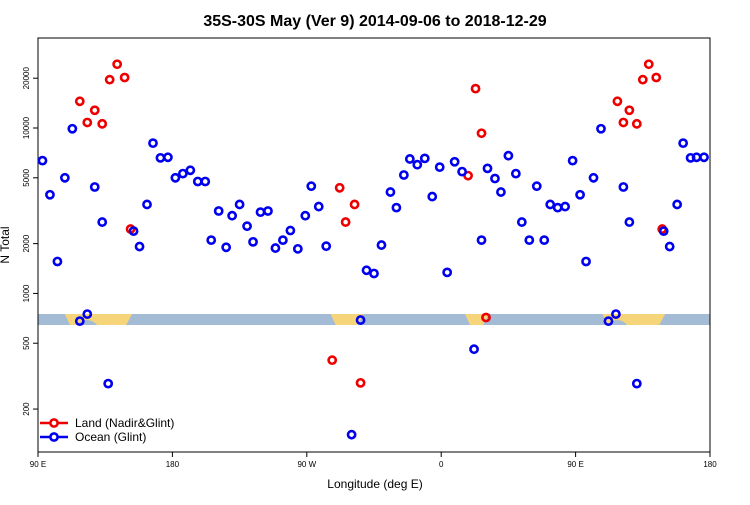 This screenshot has width=750, height=505. I want to click on x-axis-label: Longitude (deg E), so click(374, 484).